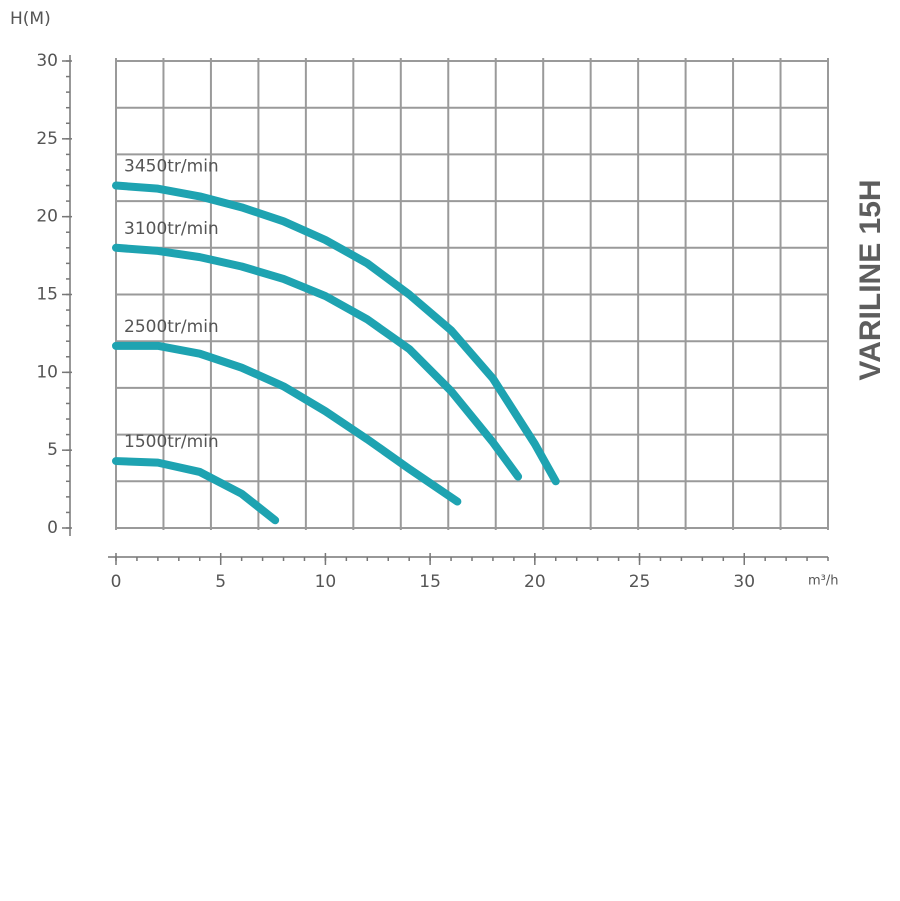  Describe the element at coordinates (430, 582) in the screenshot. I see `x-tick-label: 15` at that location.